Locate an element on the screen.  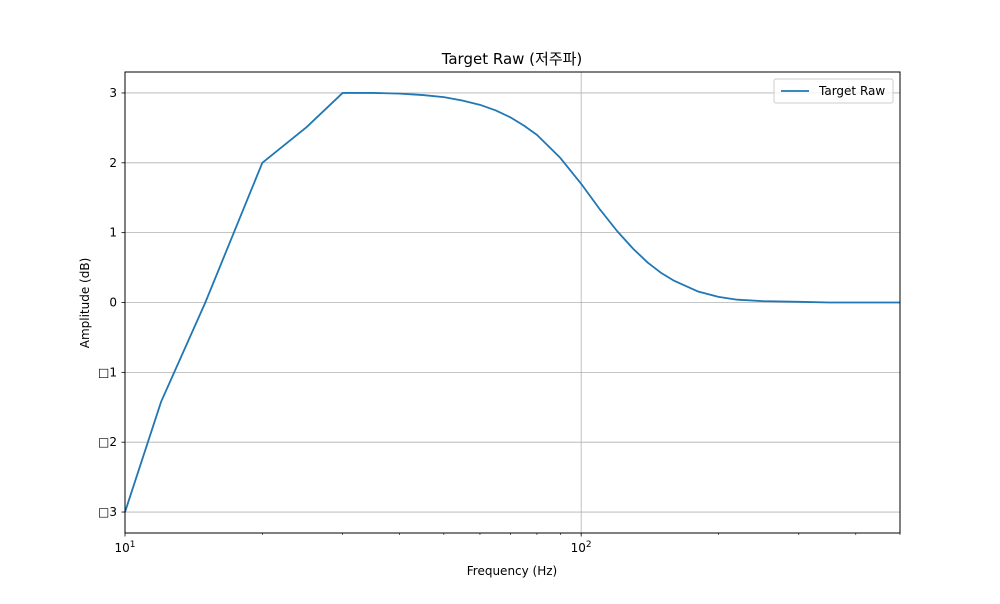
y-tick-label: 2 is located at coordinates (113, 163).